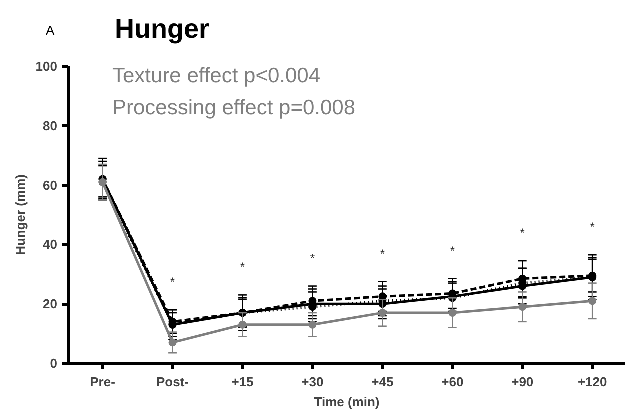  I want to click on text: A, so click(50, 31).